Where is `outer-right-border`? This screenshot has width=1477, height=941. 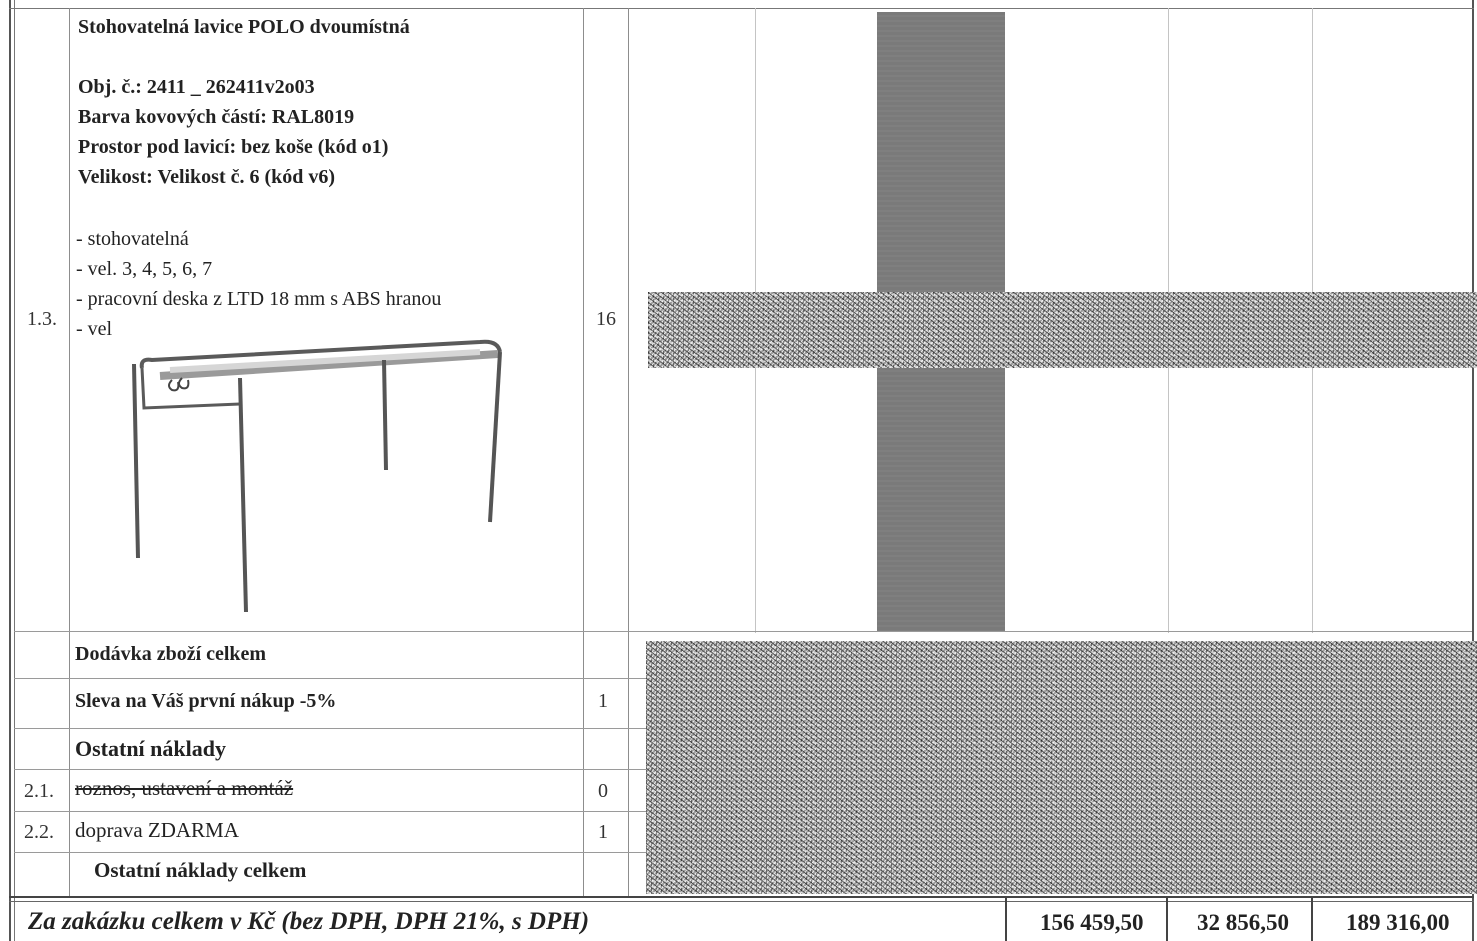 outer-right-border is located at coordinates (1473, 470).